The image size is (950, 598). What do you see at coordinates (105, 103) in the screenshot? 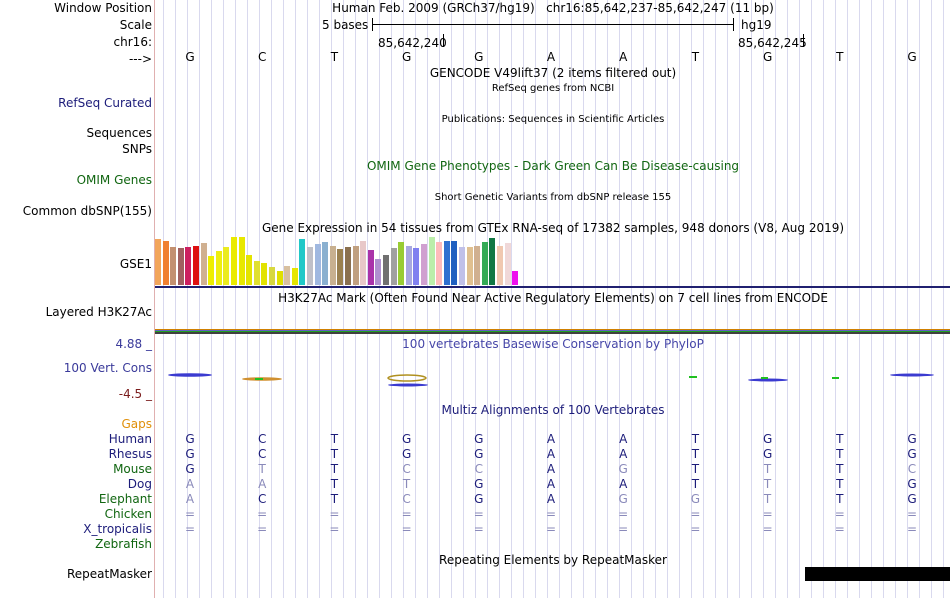
I see `refseq-curated-label: RefSeq Curated` at bounding box center [105, 103].